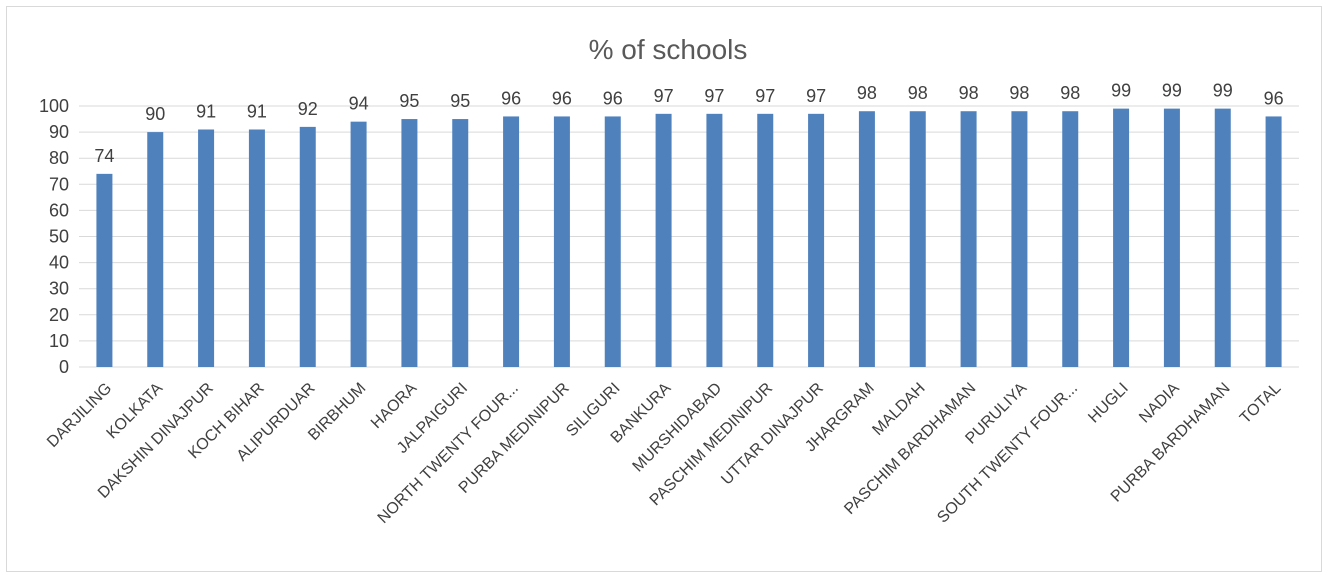  What do you see at coordinates (59, 132) in the screenshot?
I see `y-tick-label: 90` at bounding box center [59, 132].